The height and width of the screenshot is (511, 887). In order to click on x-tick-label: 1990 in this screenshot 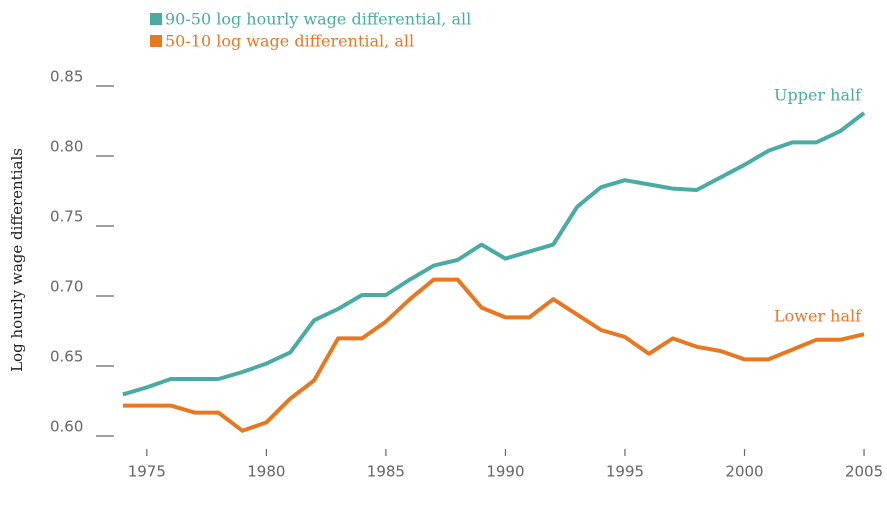, I will do `click(505, 472)`.